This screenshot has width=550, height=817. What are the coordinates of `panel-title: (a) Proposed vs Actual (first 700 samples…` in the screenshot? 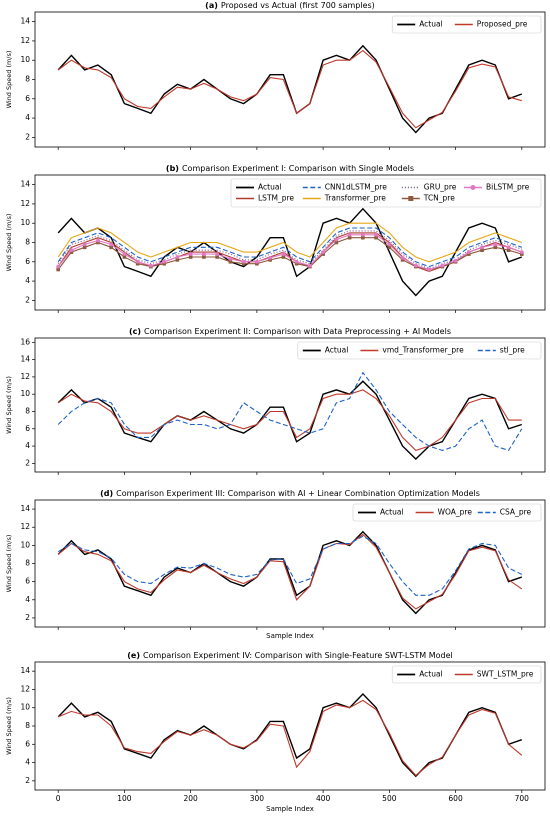 It's located at (290, 5).